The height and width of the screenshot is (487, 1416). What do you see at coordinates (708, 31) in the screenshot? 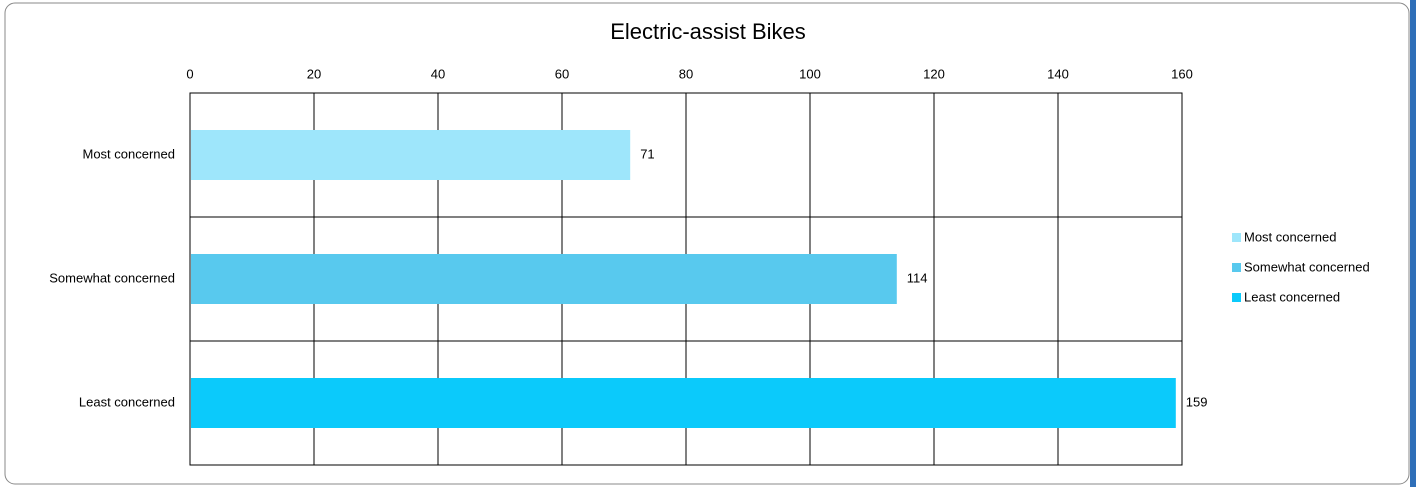
I see `chart-title: Electric-assist Bikes` at bounding box center [708, 31].